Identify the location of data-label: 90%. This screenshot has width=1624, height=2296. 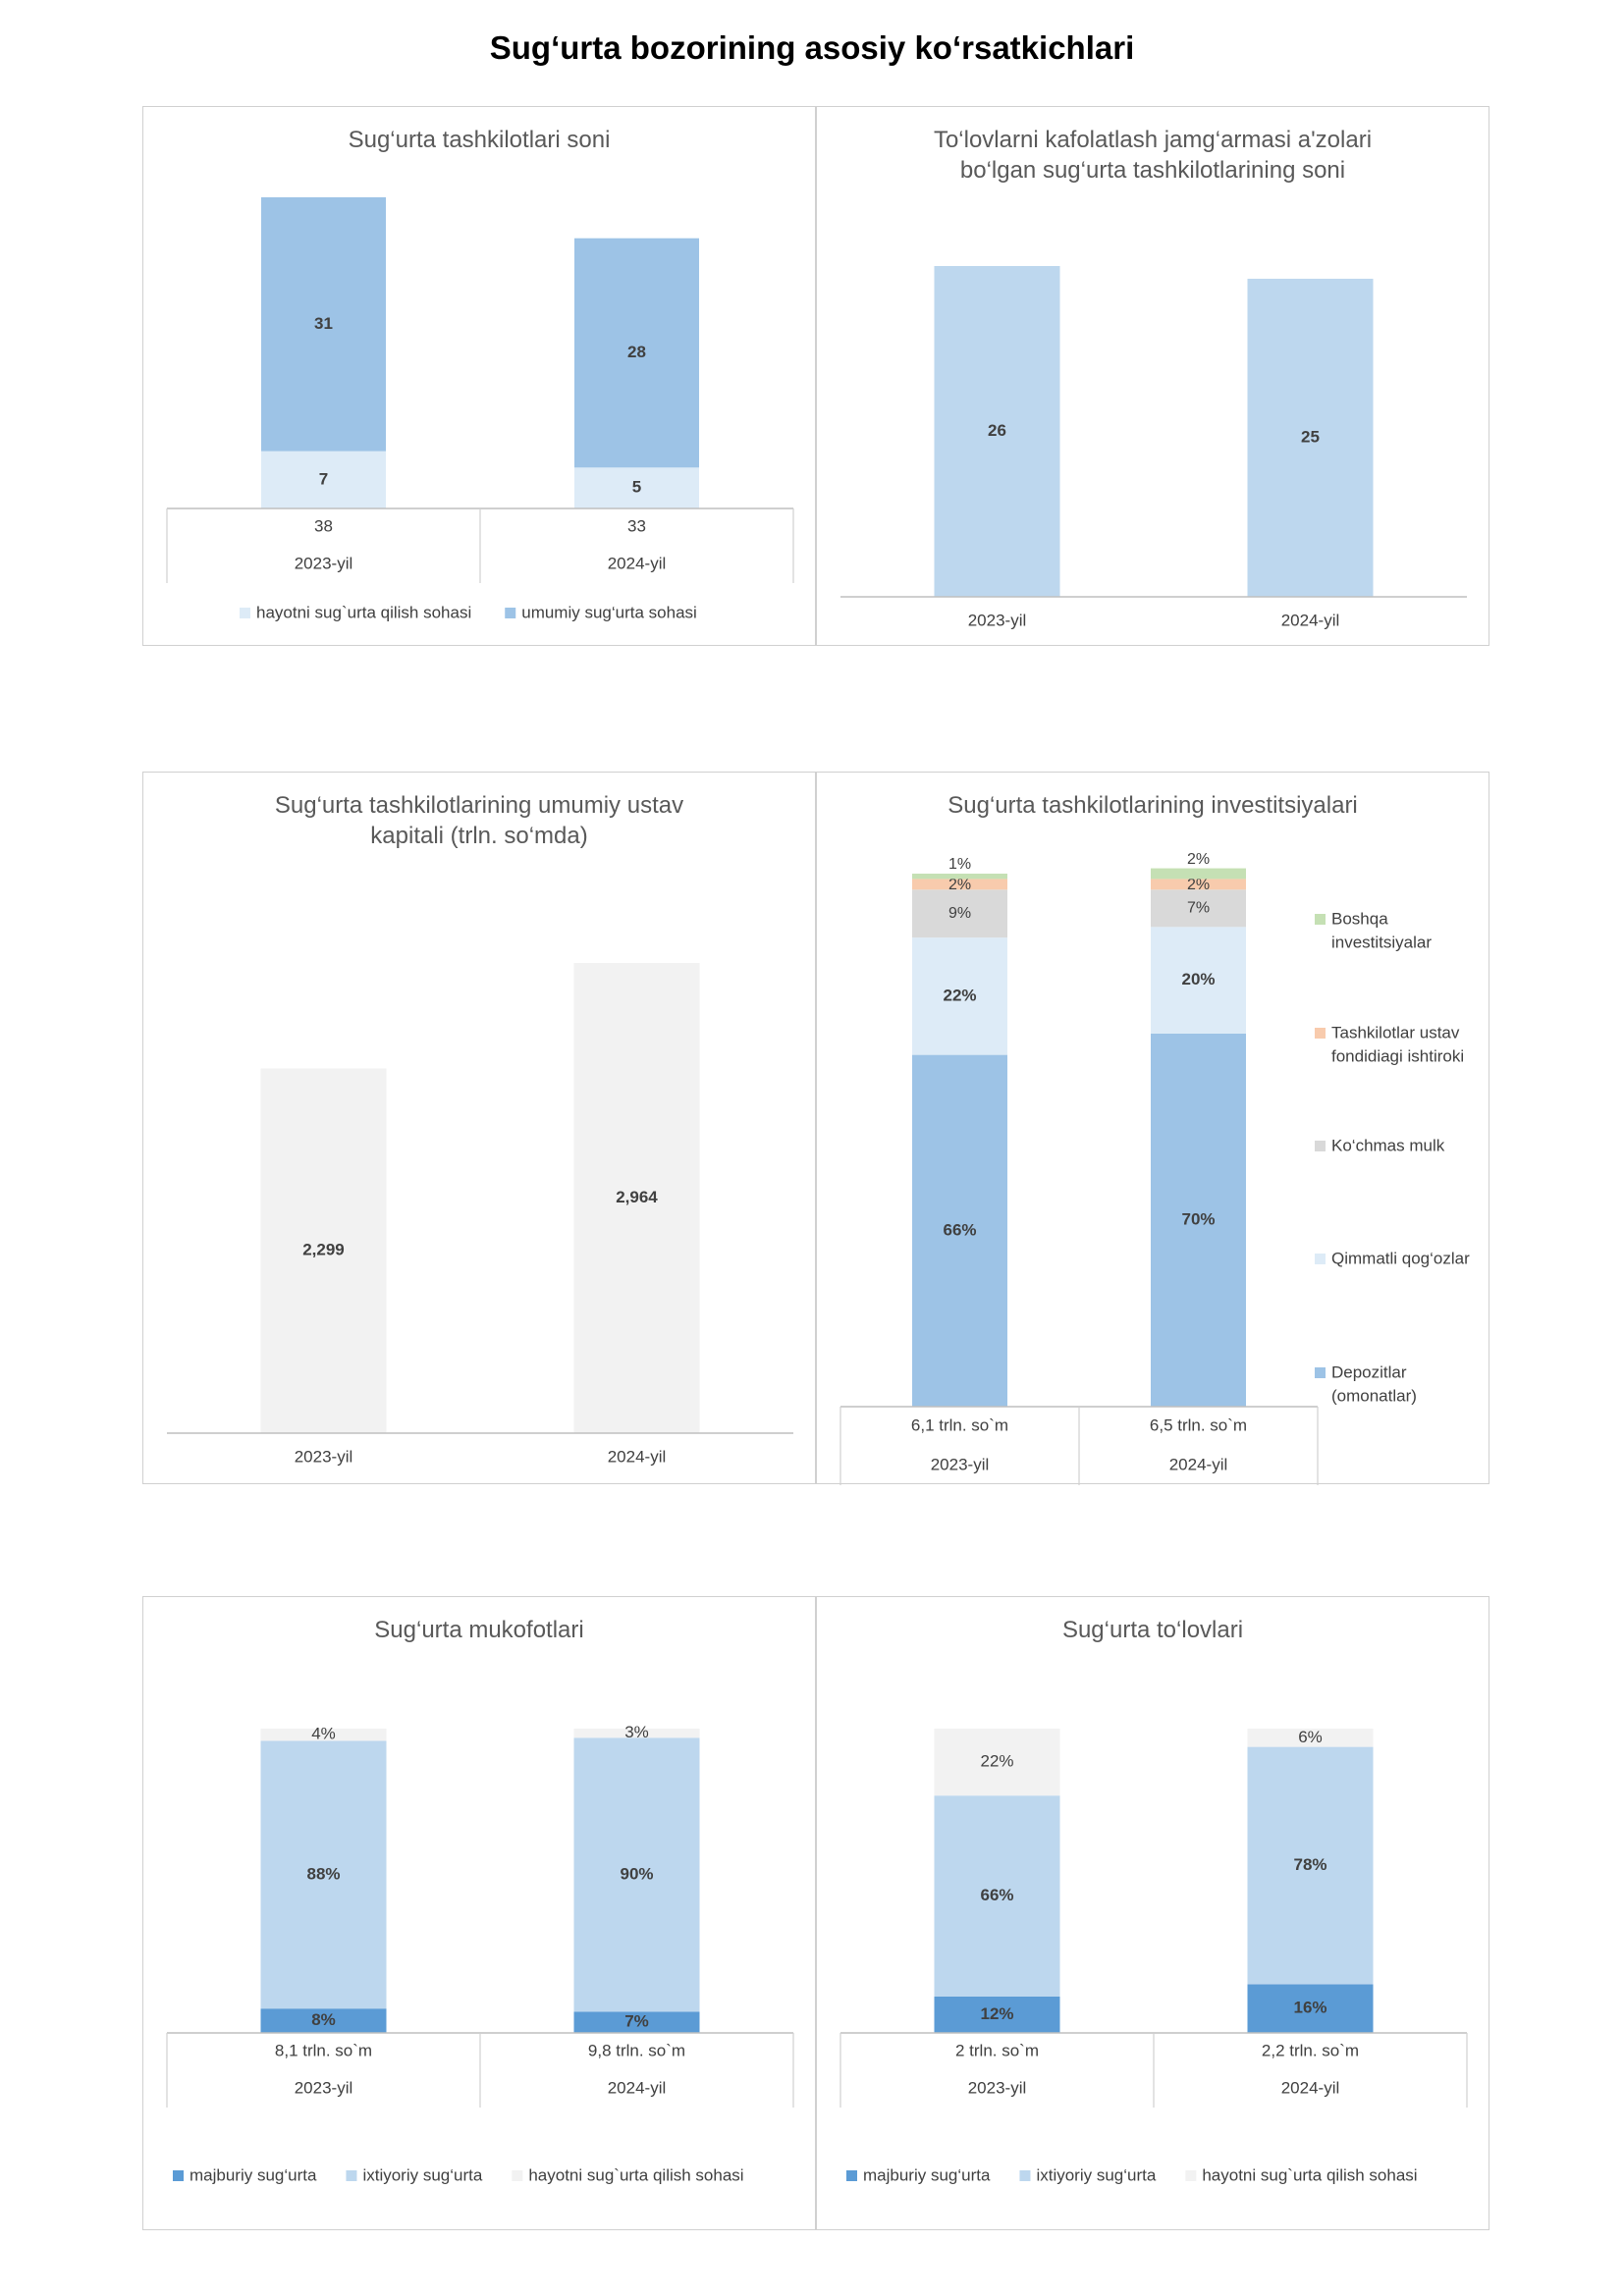
(636, 1874).